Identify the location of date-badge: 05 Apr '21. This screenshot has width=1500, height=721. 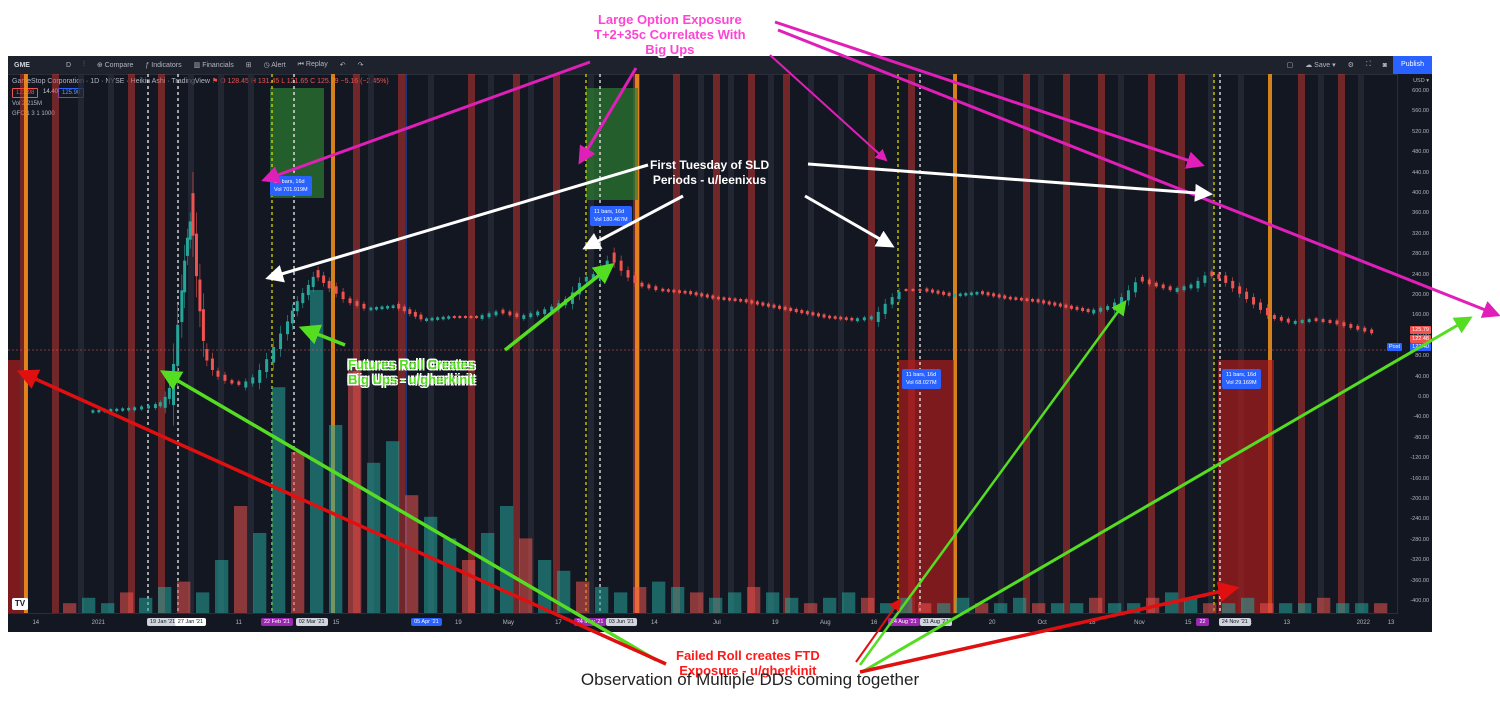
(426, 622).